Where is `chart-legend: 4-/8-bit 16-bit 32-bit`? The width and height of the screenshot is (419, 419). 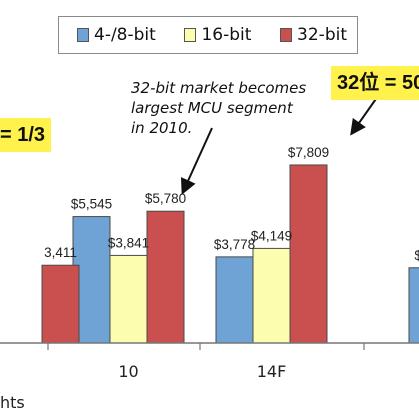
chart-legend: 4-/8-bit 16-bit 32-bit is located at coordinates (208, 35).